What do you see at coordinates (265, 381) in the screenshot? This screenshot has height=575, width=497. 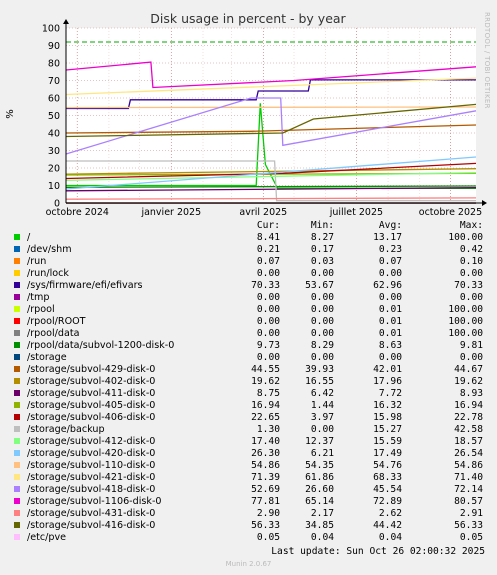 I see `legend-cur-value: 19.62` at bounding box center [265, 381].